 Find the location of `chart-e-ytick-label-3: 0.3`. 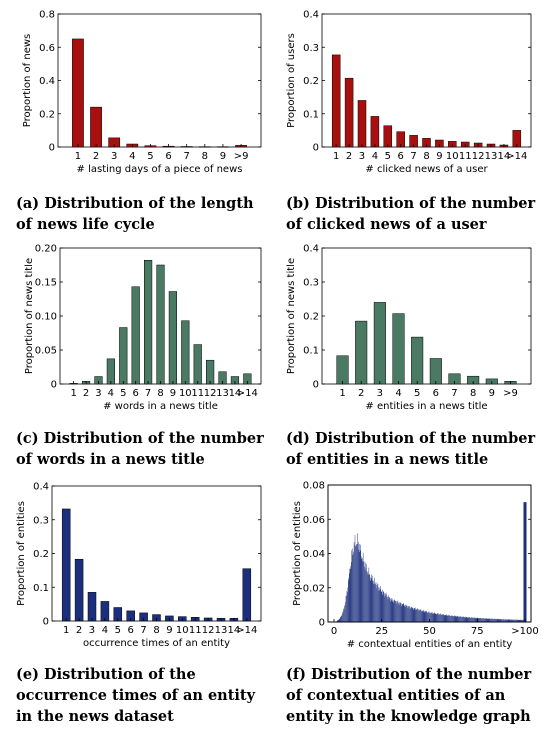

chart-e-ytick-label-3: 0.3 is located at coordinates (41, 520).